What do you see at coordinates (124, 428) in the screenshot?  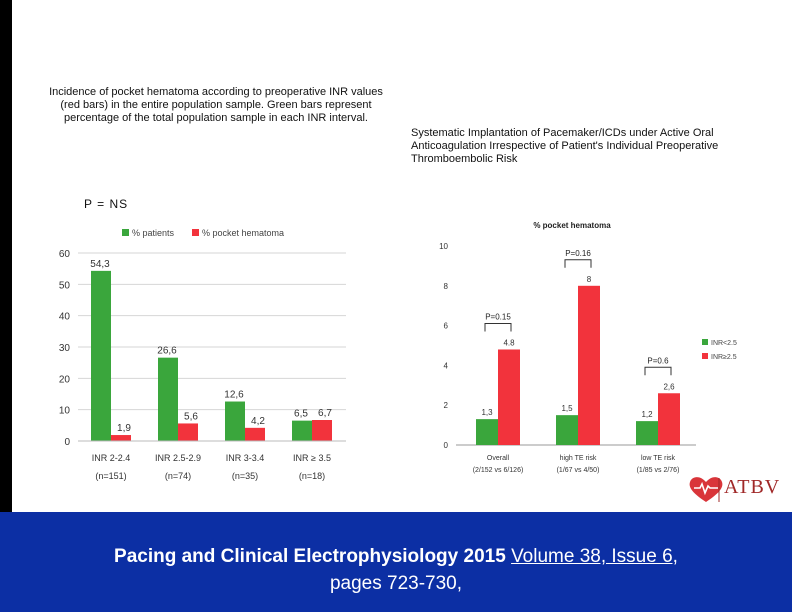 I see `data-label: 1,9` at bounding box center [124, 428].